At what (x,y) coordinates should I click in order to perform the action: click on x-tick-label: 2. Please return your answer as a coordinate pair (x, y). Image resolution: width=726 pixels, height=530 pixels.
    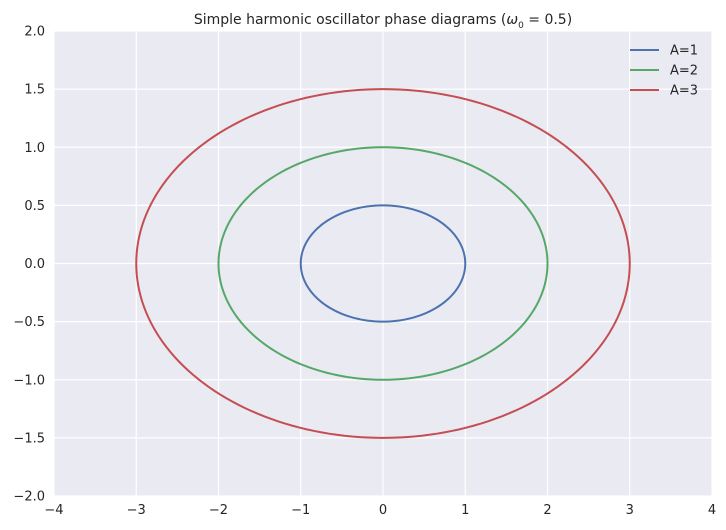
    Looking at the image, I should click on (547, 510).